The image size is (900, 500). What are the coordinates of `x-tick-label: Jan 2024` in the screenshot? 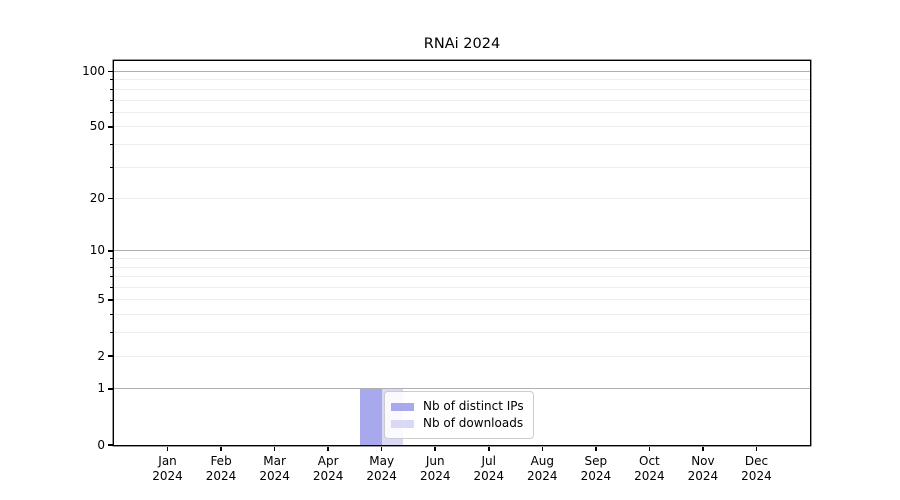 It's located at (168, 469).